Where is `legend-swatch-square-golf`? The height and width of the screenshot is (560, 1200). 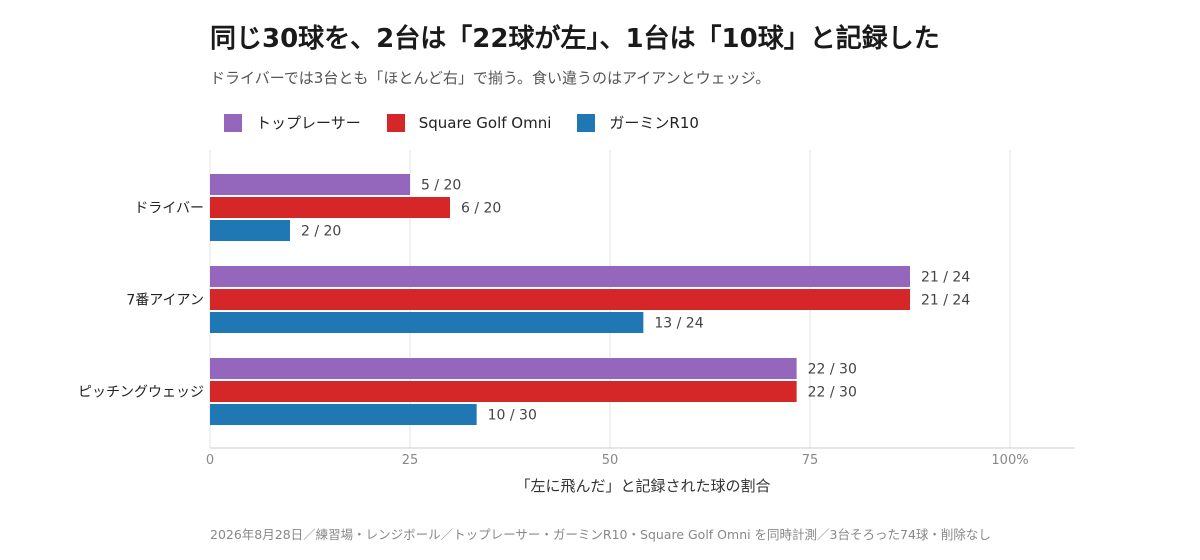
legend-swatch-square-golf is located at coordinates (395, 122).